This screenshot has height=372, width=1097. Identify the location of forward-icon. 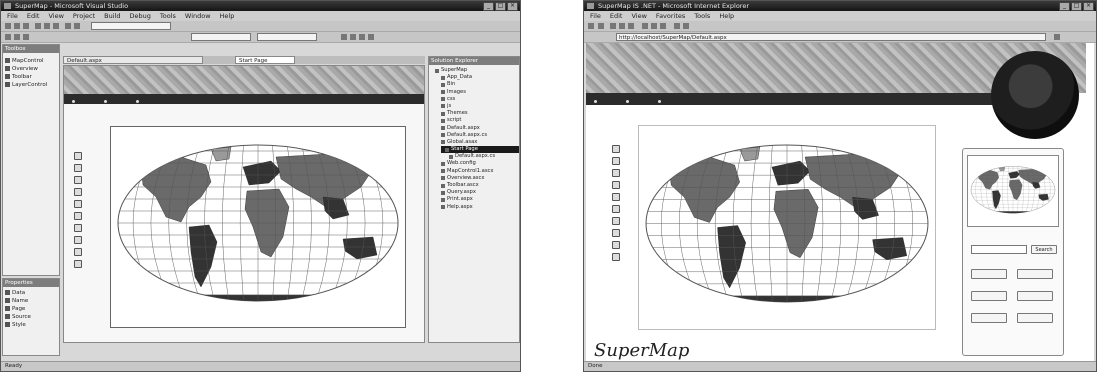
(601, 26).